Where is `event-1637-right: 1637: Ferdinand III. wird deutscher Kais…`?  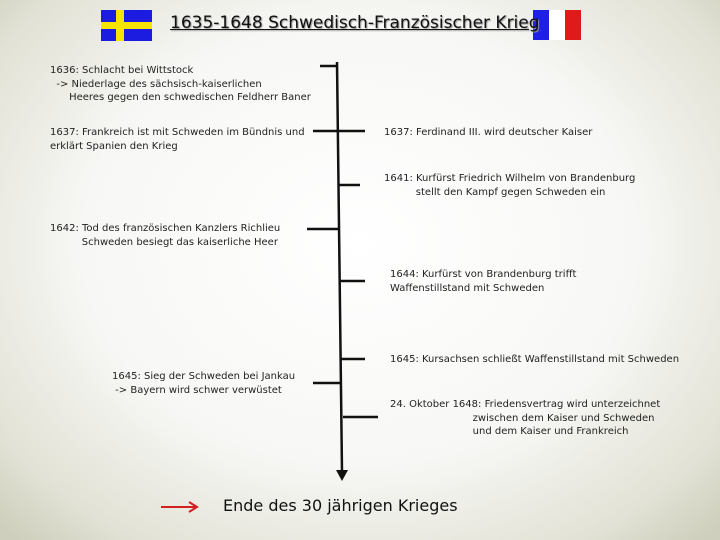 event-1637-right: 1637: Ferdinand III. wird deutscher Kais… is located at coordinates (488, 132).